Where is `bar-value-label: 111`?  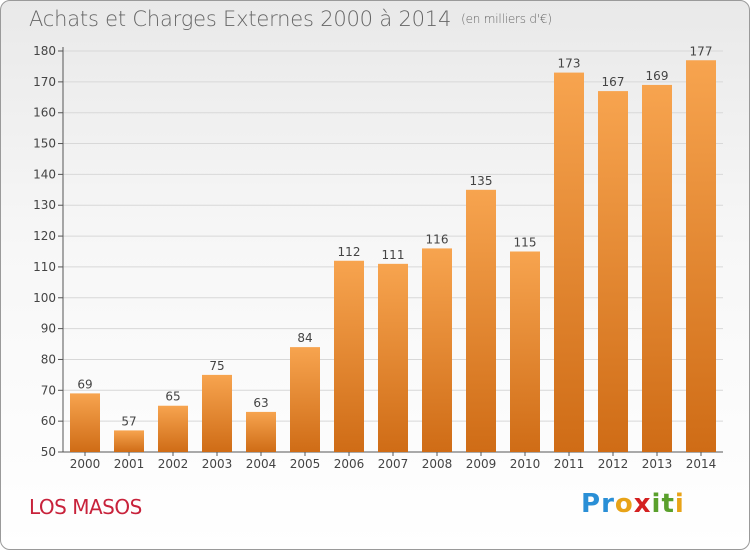 bar-value-label: 111 is located at coordinates (393, 255).